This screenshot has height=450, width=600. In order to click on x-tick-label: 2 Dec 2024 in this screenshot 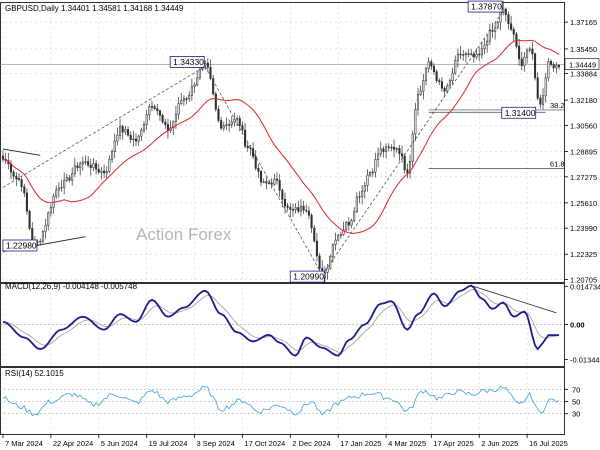, I will do `click(311, 443)`.